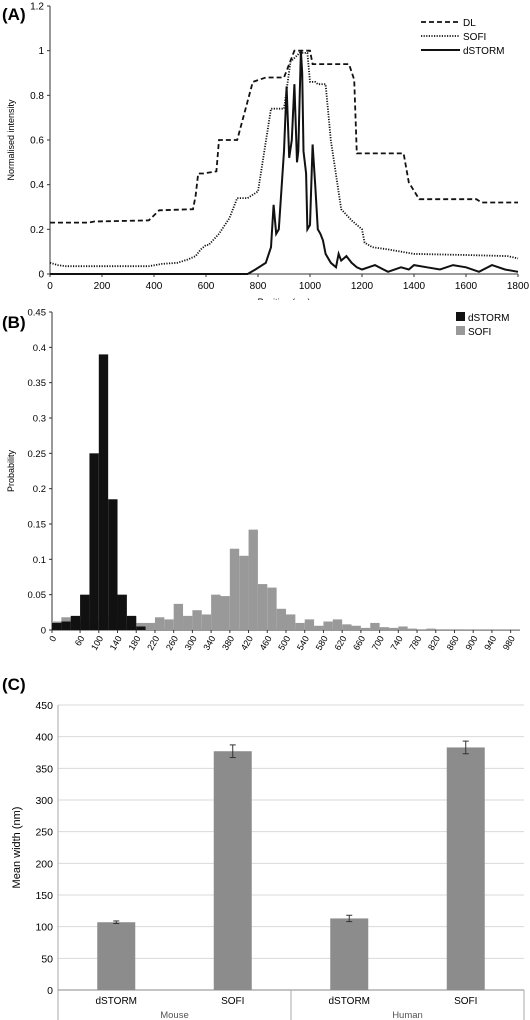 The width and height of the screenshot is (530, 1020). Describe the element at coordinates (37, 313) in the screenshot. I see `b-y-tick-label: 0.45` at that location.